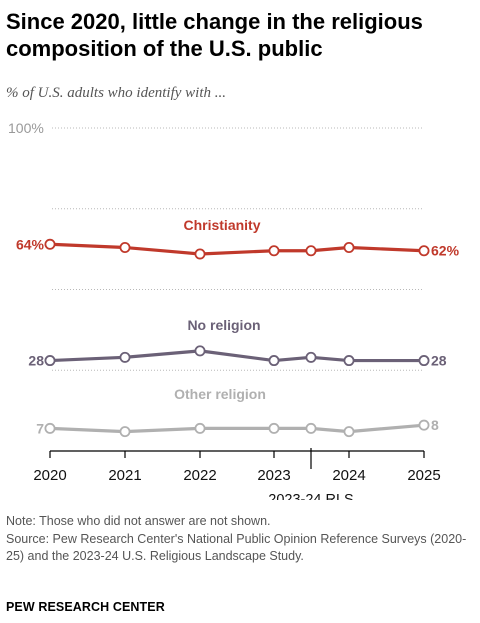  I want to click on start-value-label: 7, so click(40, 428).